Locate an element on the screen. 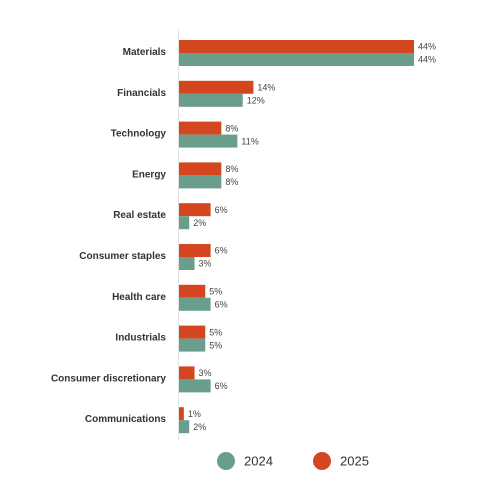 Image resolution: width=500 pixels, height=500 pixels. value-label-consumer-discretionary-2025: 3% is located at coordinates (205, 373).